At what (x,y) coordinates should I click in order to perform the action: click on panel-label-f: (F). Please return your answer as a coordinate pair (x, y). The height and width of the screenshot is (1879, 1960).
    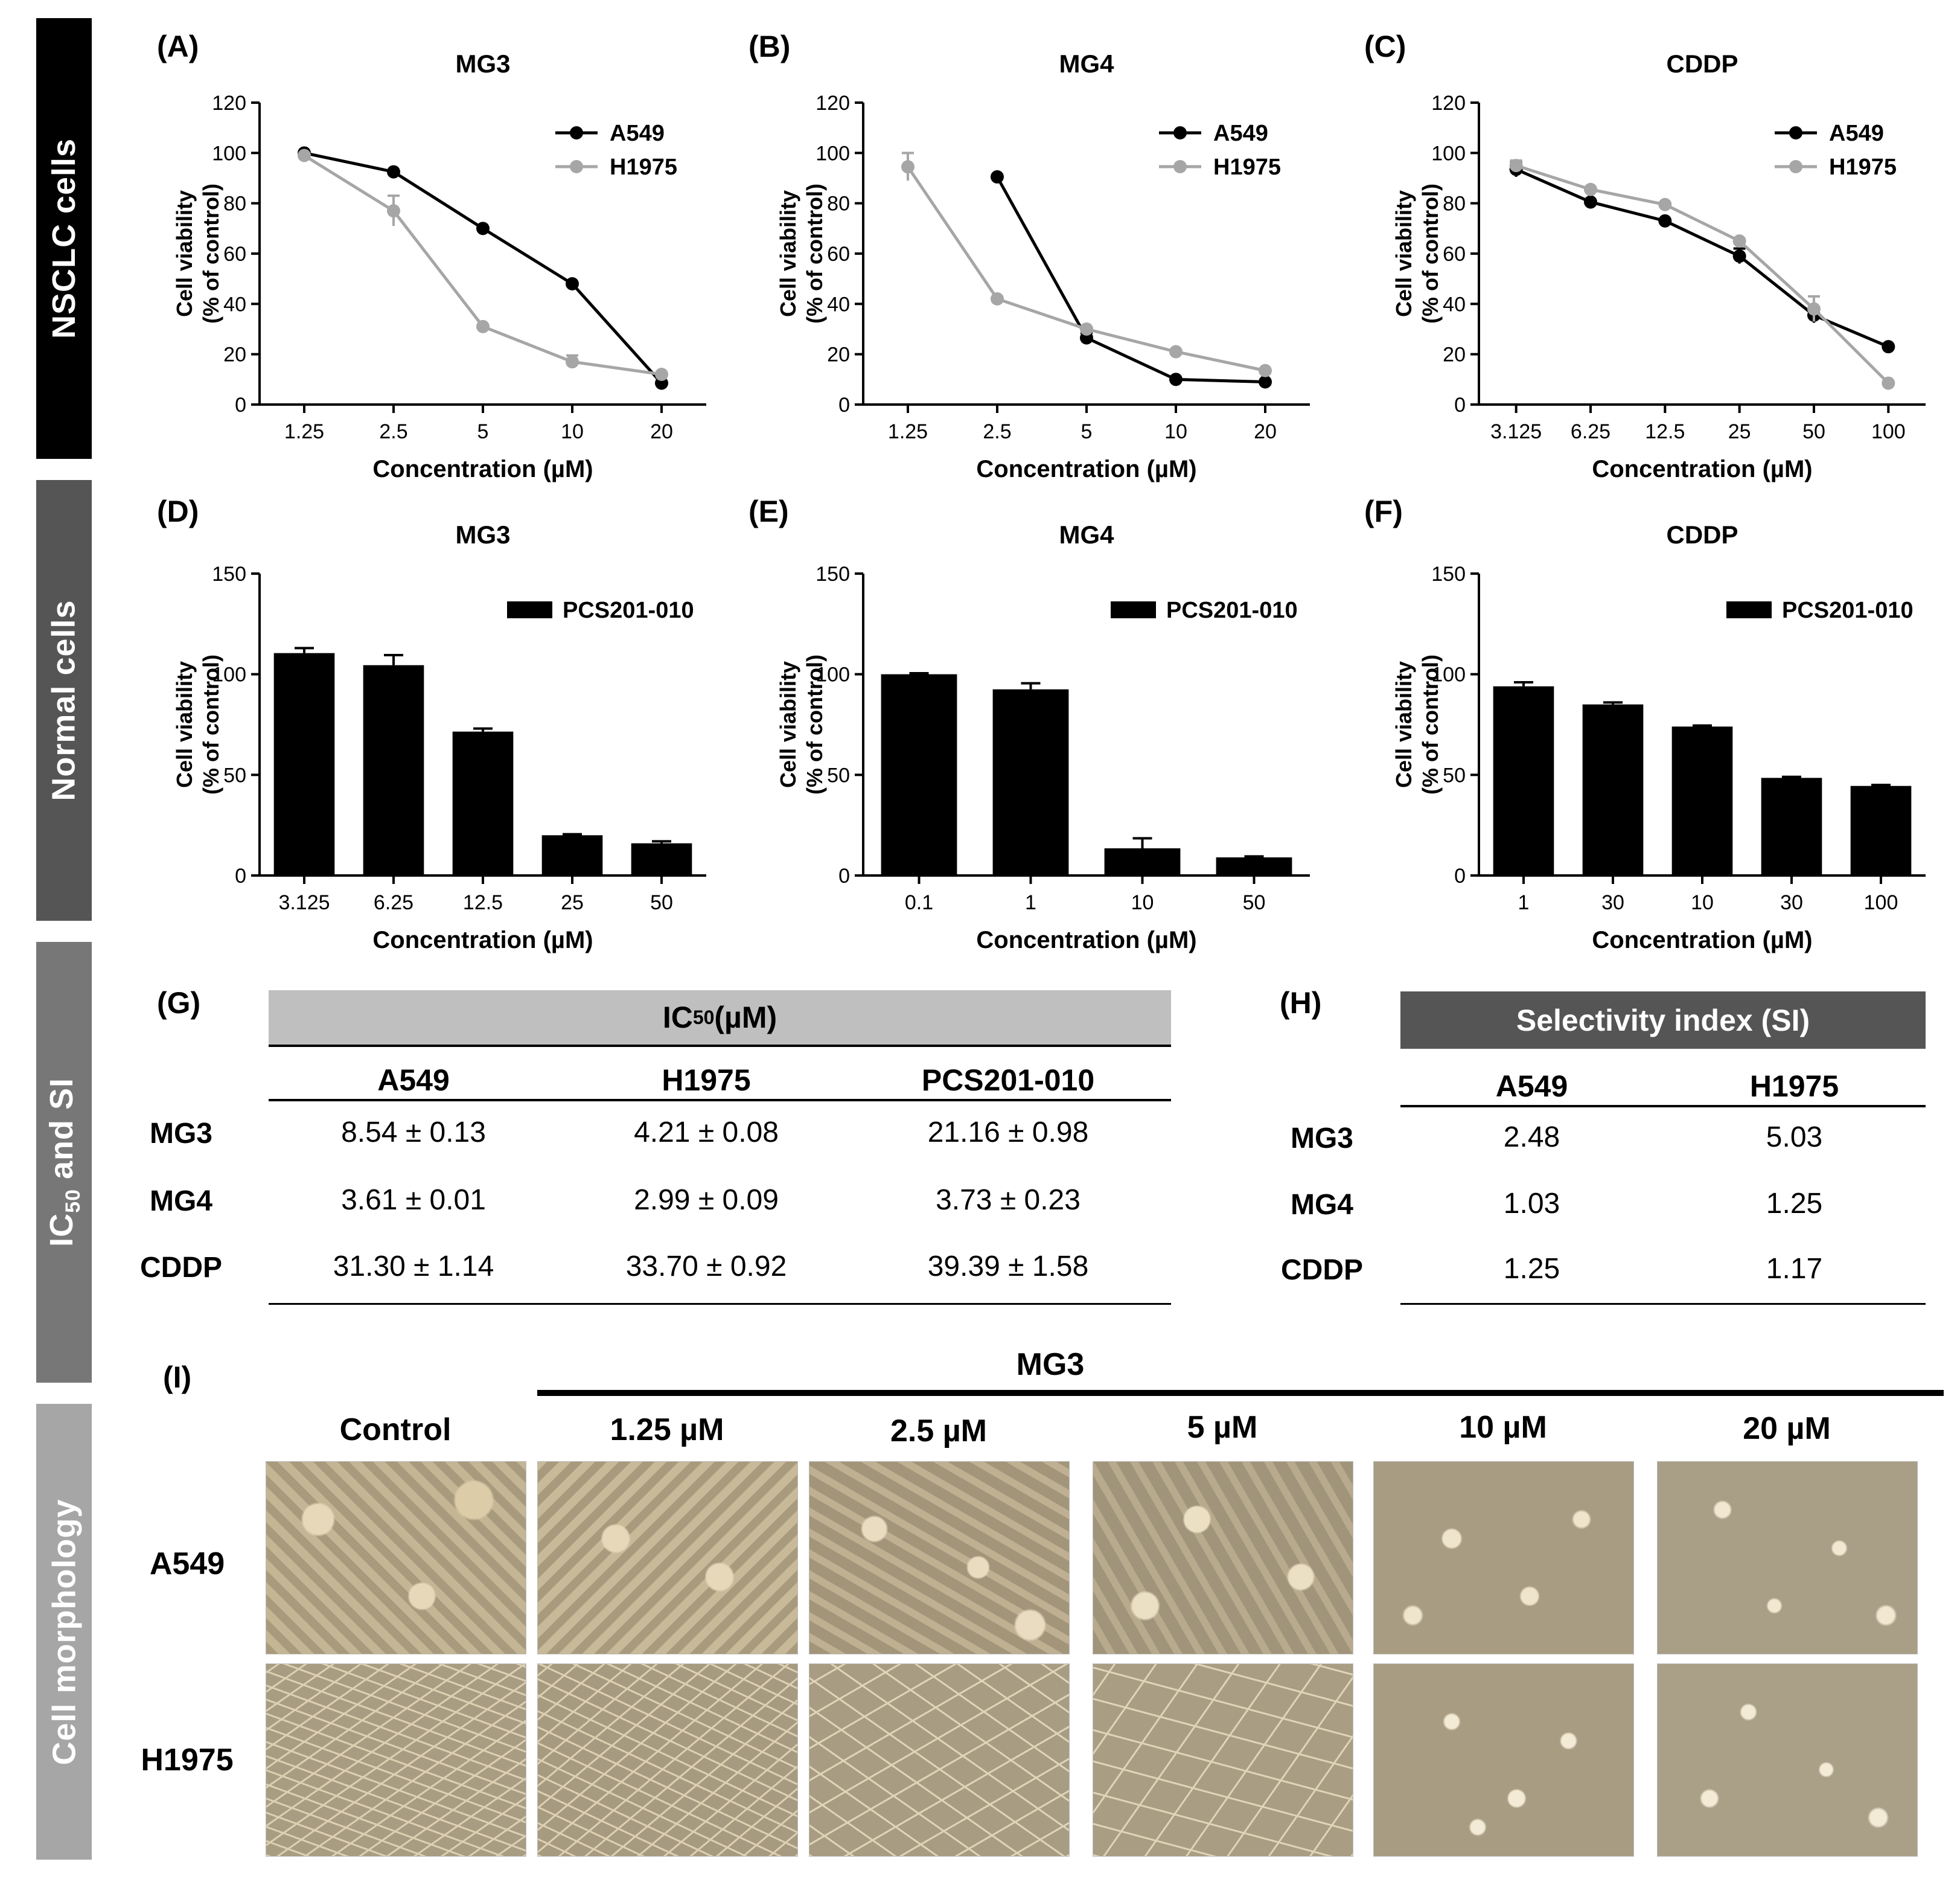
    Looking at the image, I should click on (1383, 511).